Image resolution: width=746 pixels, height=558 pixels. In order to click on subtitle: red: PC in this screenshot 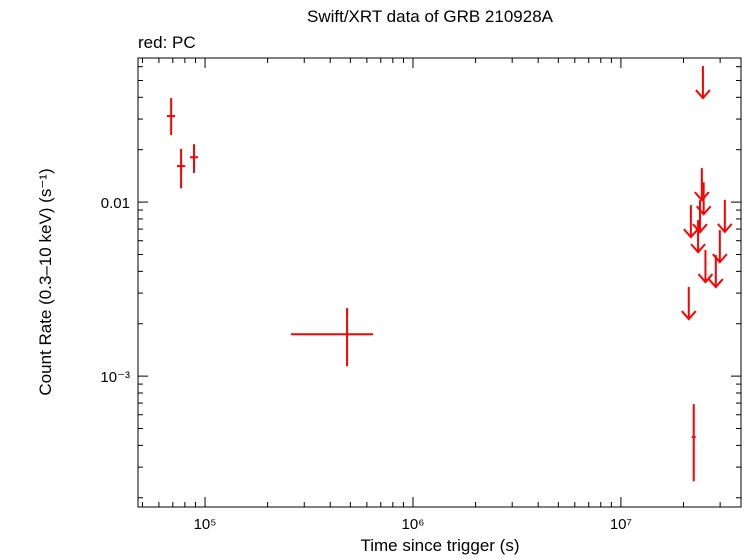, I will do `click(167, 42)`.